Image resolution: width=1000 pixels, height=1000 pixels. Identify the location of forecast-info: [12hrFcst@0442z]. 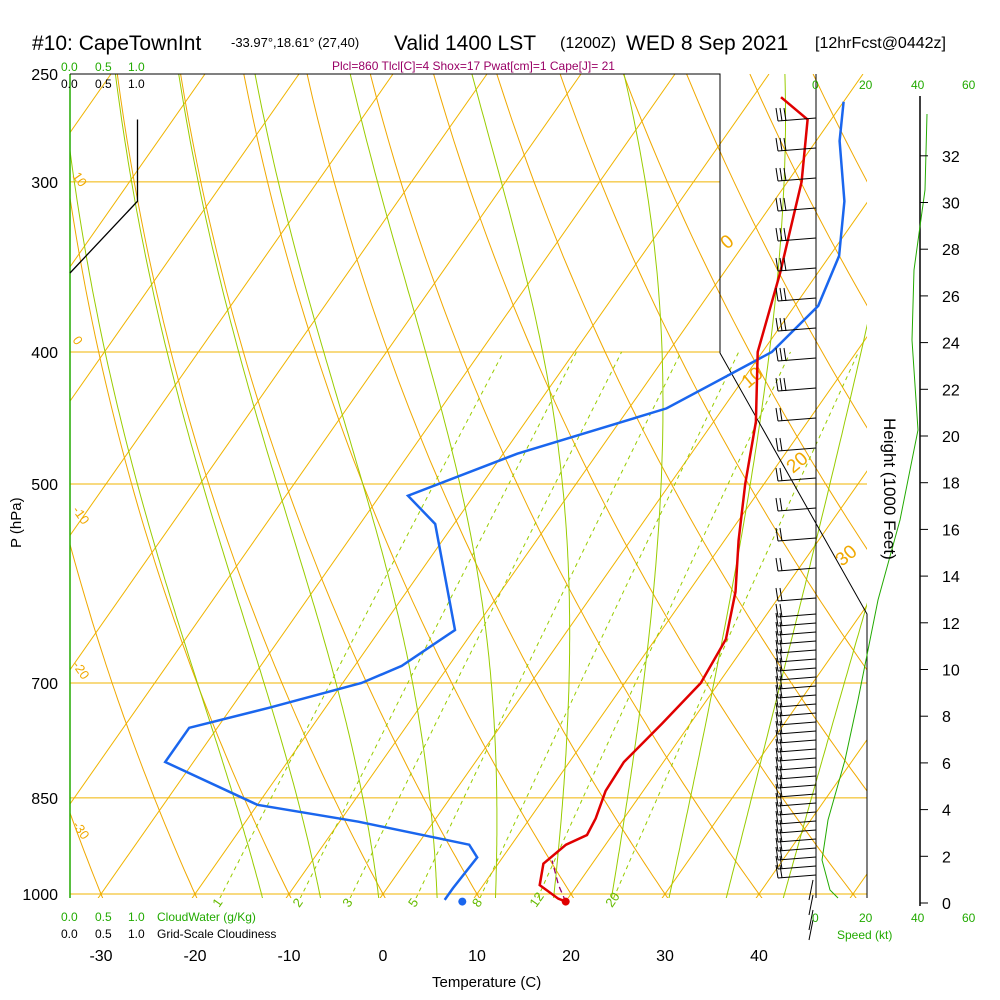
(880, 43).